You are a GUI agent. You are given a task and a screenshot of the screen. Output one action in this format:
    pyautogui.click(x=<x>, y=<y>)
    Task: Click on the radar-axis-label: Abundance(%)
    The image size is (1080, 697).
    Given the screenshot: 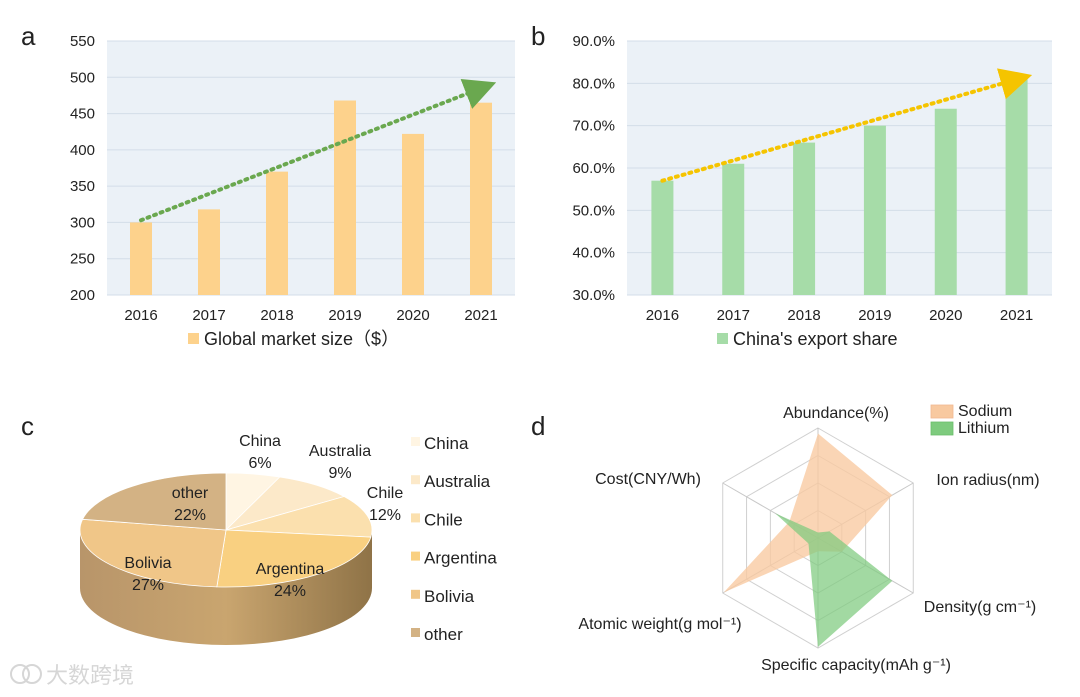 What is the action you would take?
    pyautogui.click(x=836, y=413)
    